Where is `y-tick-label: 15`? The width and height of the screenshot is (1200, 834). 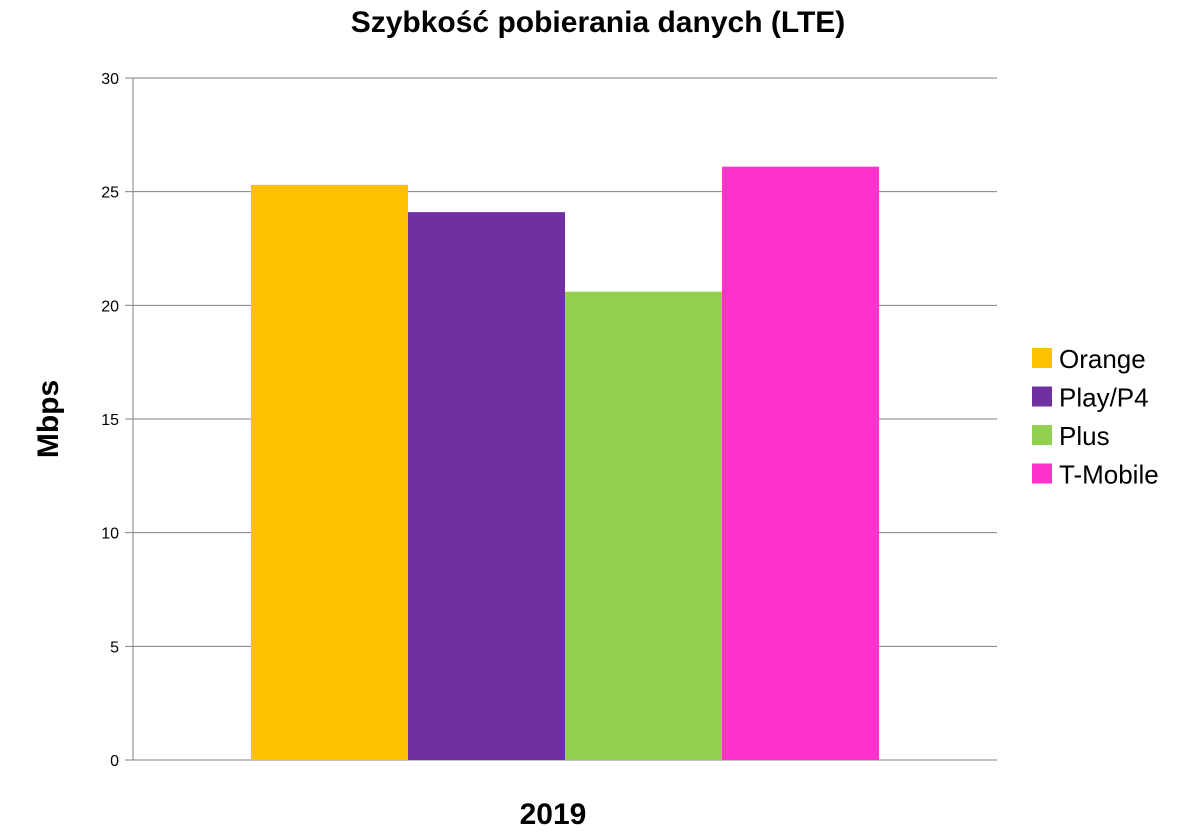
y-tick-label: 15 is located at coordinates (110, 420).